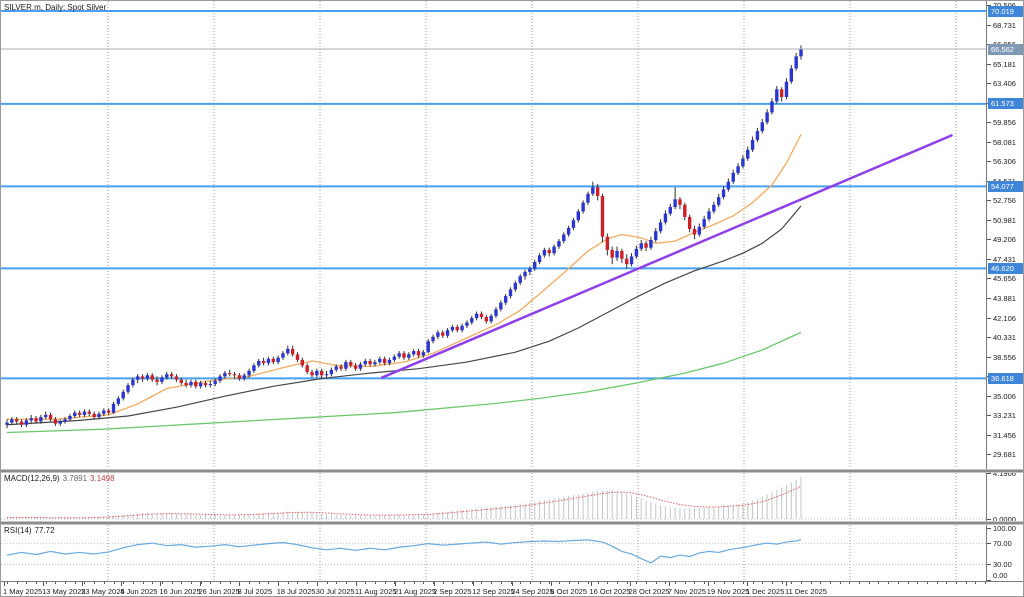  Describe the element at coordinates (512, 471) in the screenshot. I see `macd-panel-separator` at that location.